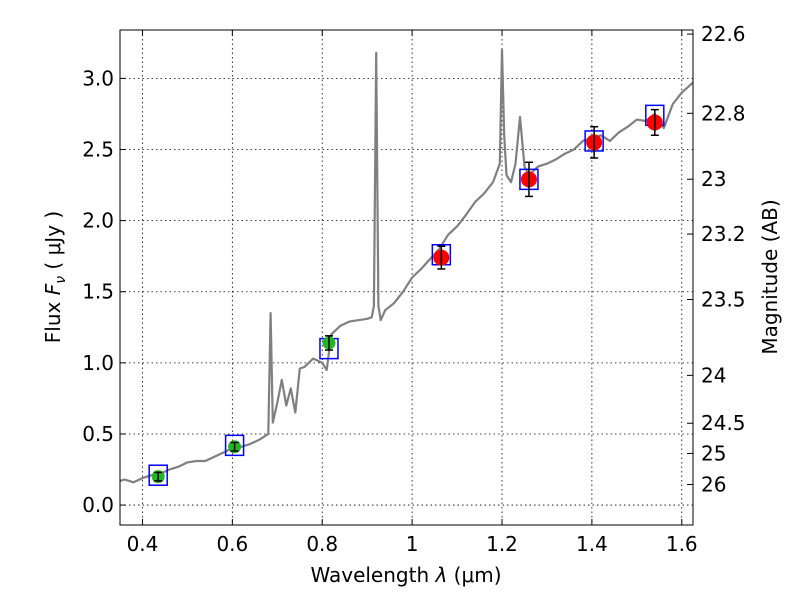 Image resolution: width=800 pixels, height=600 pixels. Describe the element at coordinates (98, 292) in the screenshot. I see `y-tick-label: 1.5` at that location.